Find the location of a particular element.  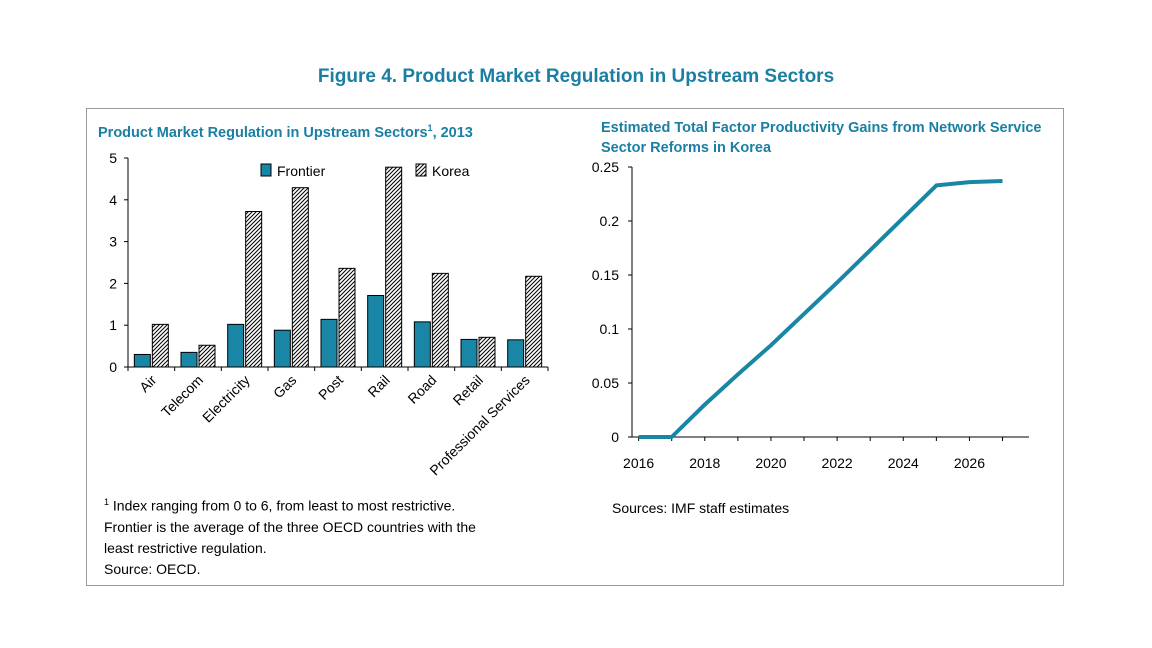

y-tick-label: 0.15 is located at coordinates (605, 275).